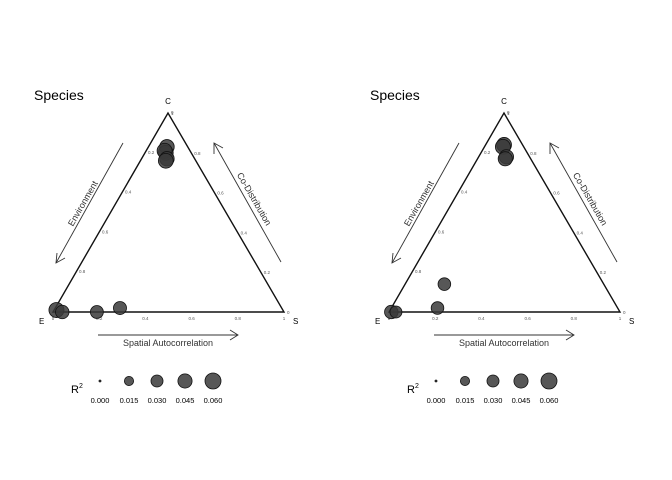 This screenshot has width=672, height=480. Describe the element at coordinates (53, 318) in the screenshot. I see `tick-label-spatial: 0` at that location.